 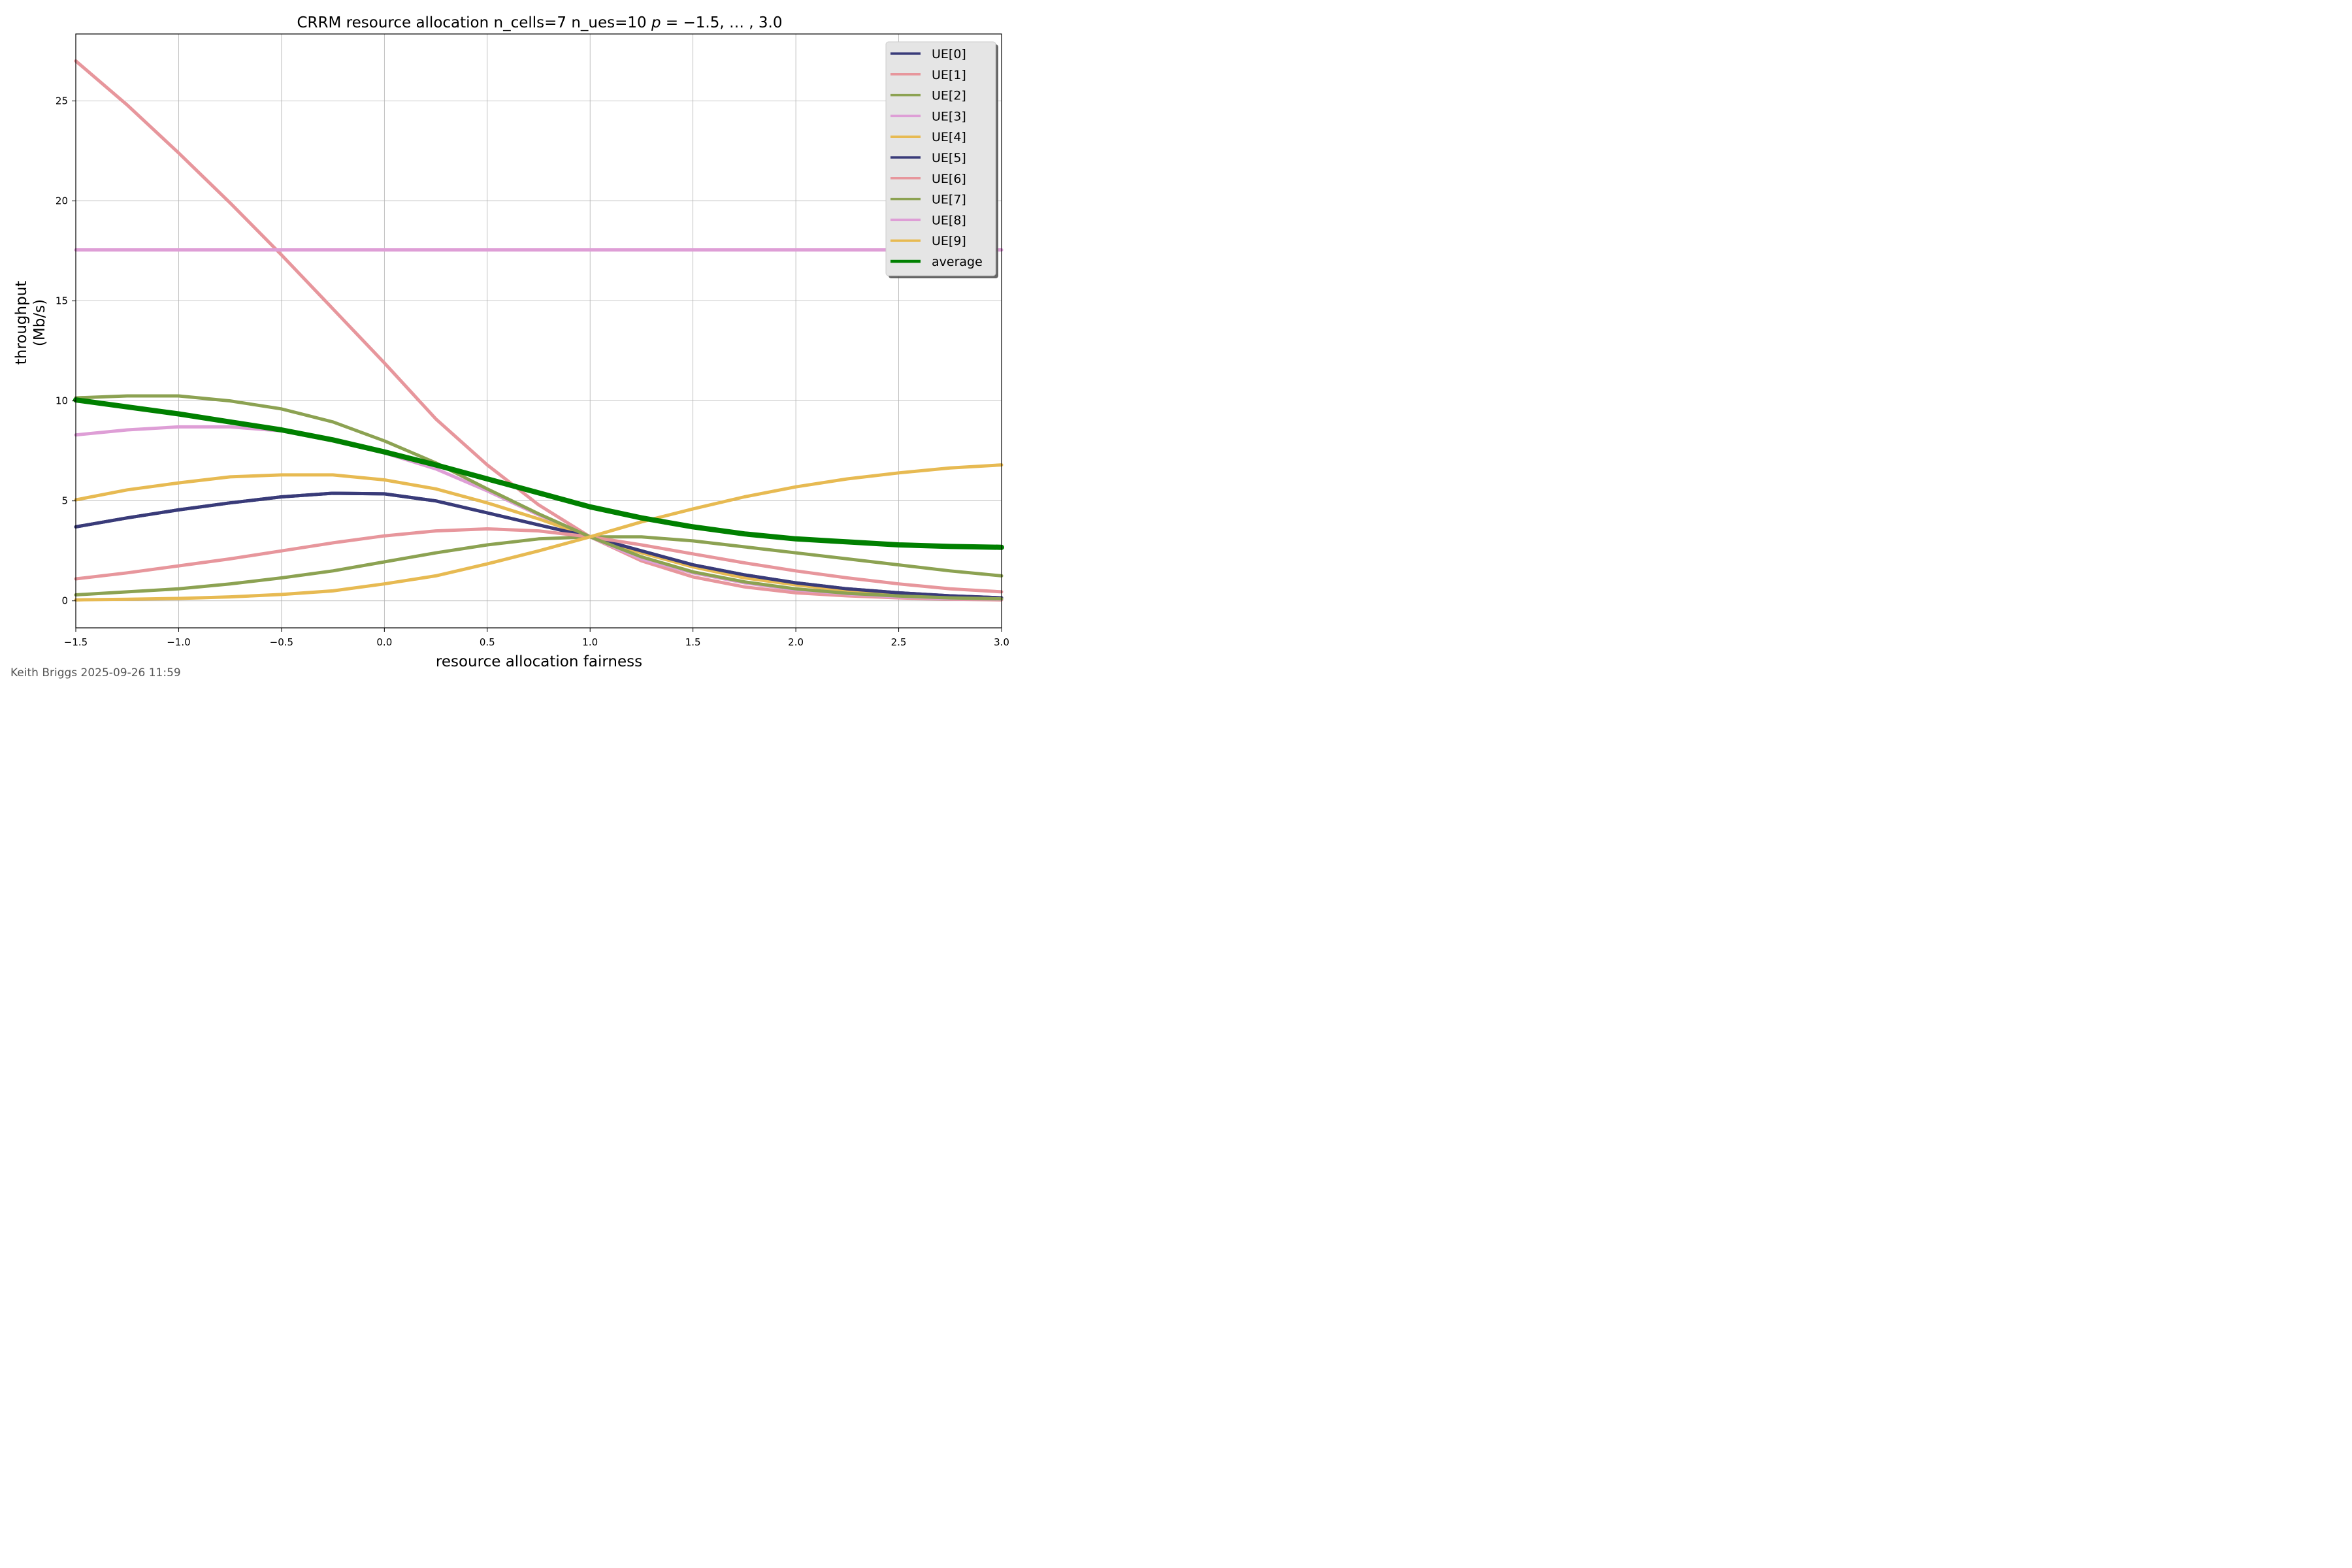 I want to click on series-line-ue9, so click(x=539, y=532).